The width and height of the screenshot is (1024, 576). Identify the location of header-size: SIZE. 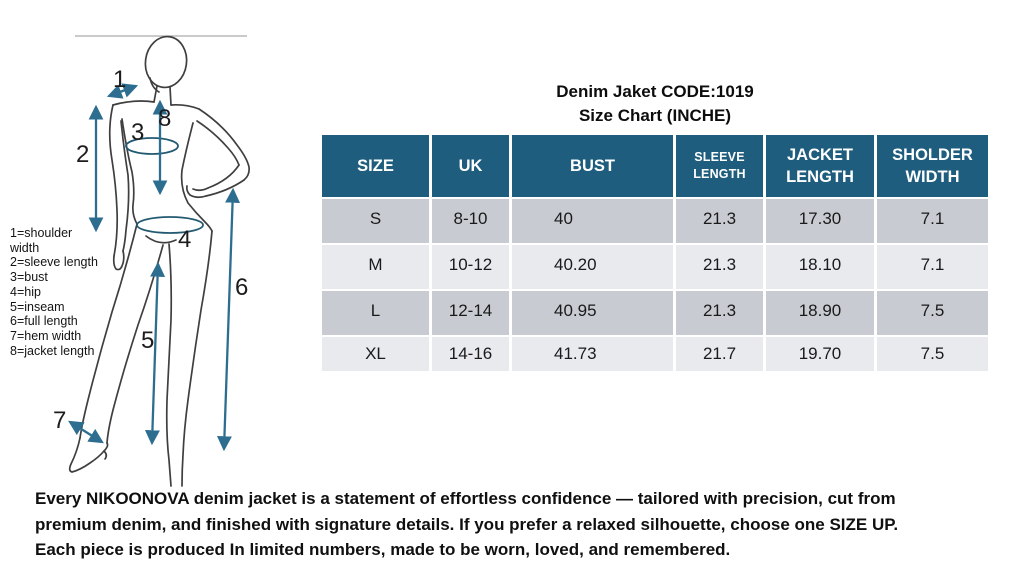
(375, 166).